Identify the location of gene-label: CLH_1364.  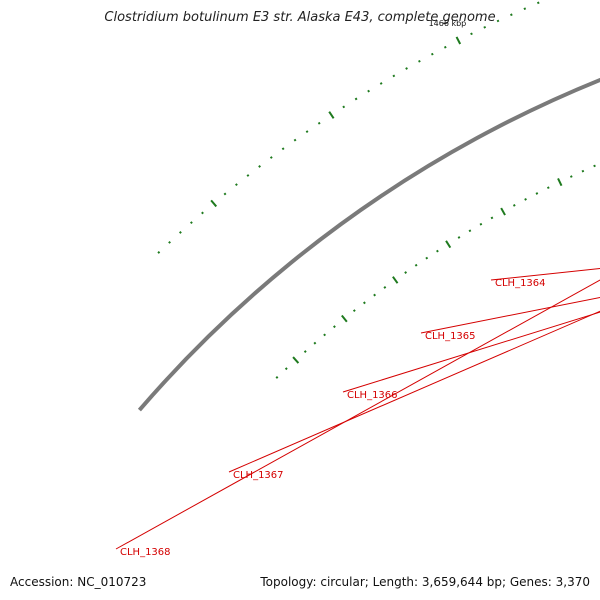
(520, 283).